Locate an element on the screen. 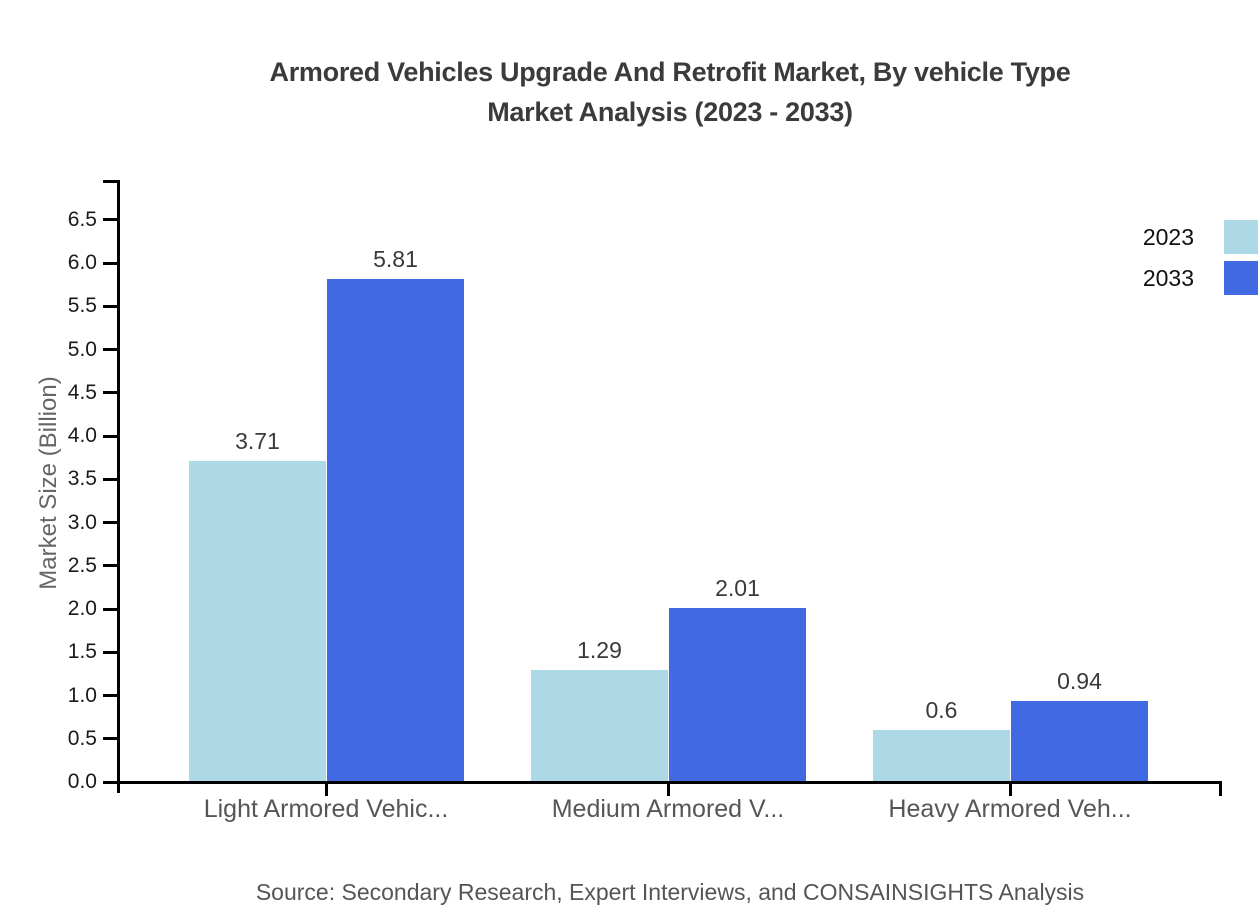  legend-label: 2023 is located at coordinates (1168, 236).